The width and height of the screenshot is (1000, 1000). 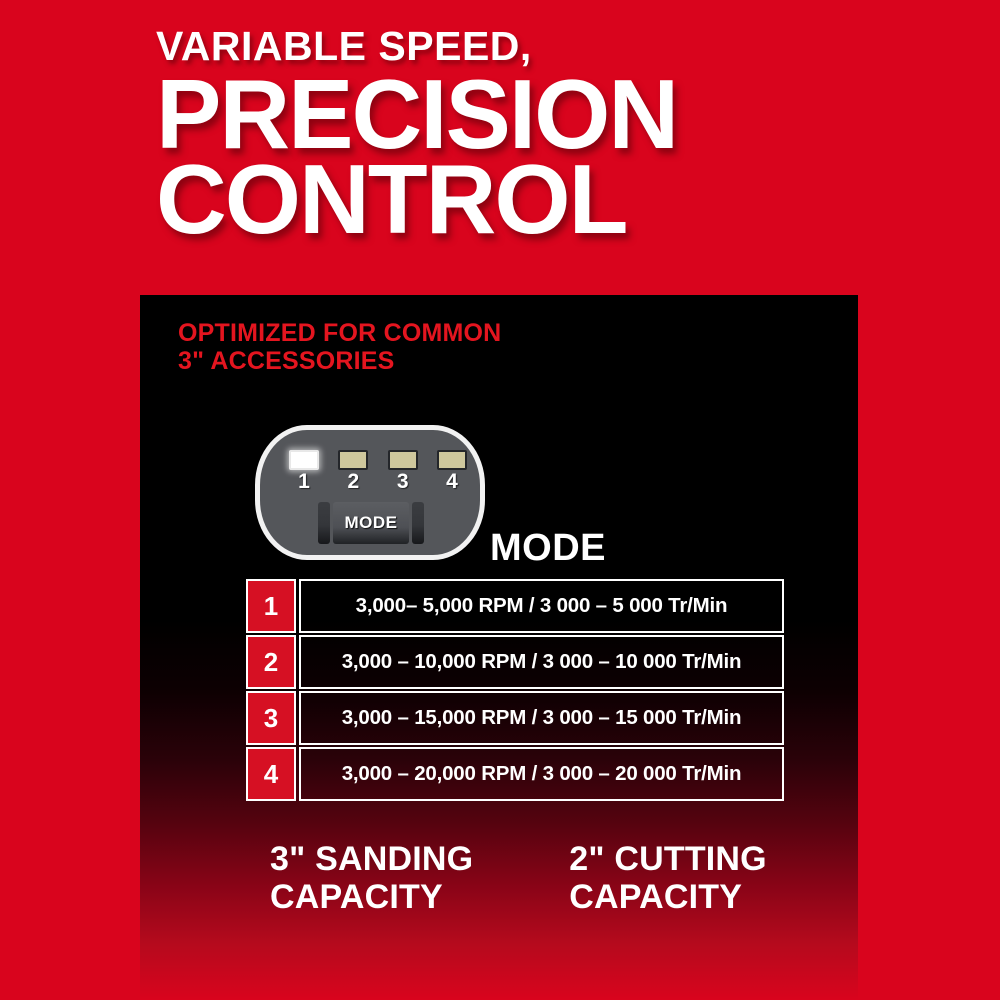 I want to click on mode-button-rail-left, so click(x=324, y=523).